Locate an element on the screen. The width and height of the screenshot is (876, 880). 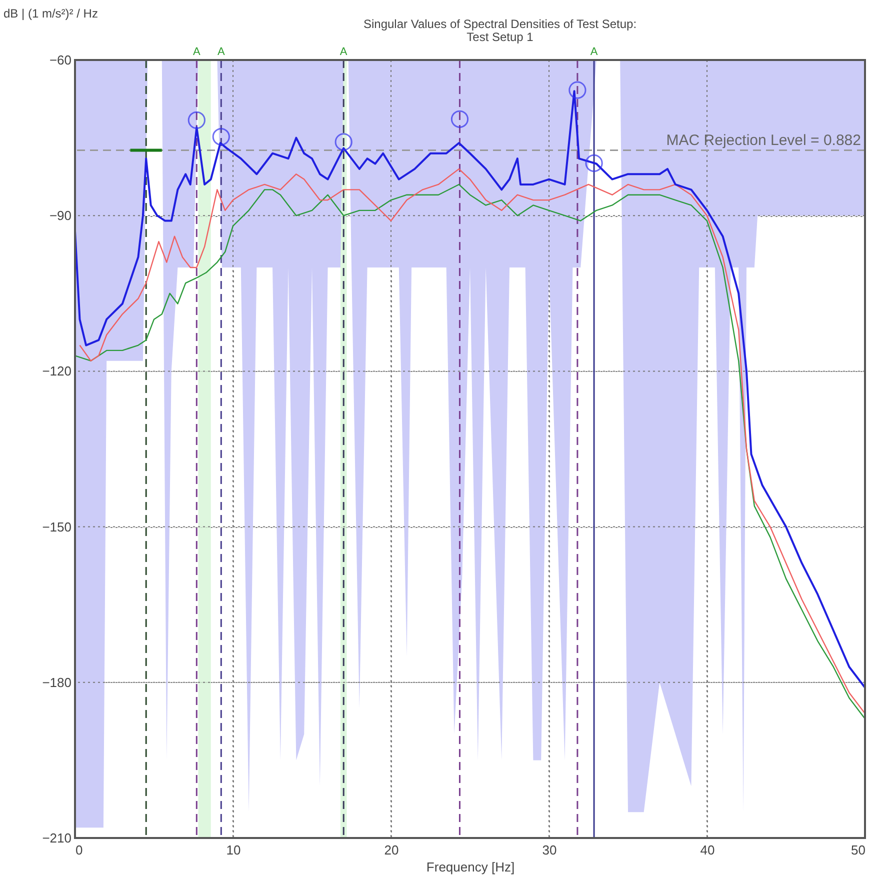
x-tick-label: 0 is located at coordinates (79, 850).